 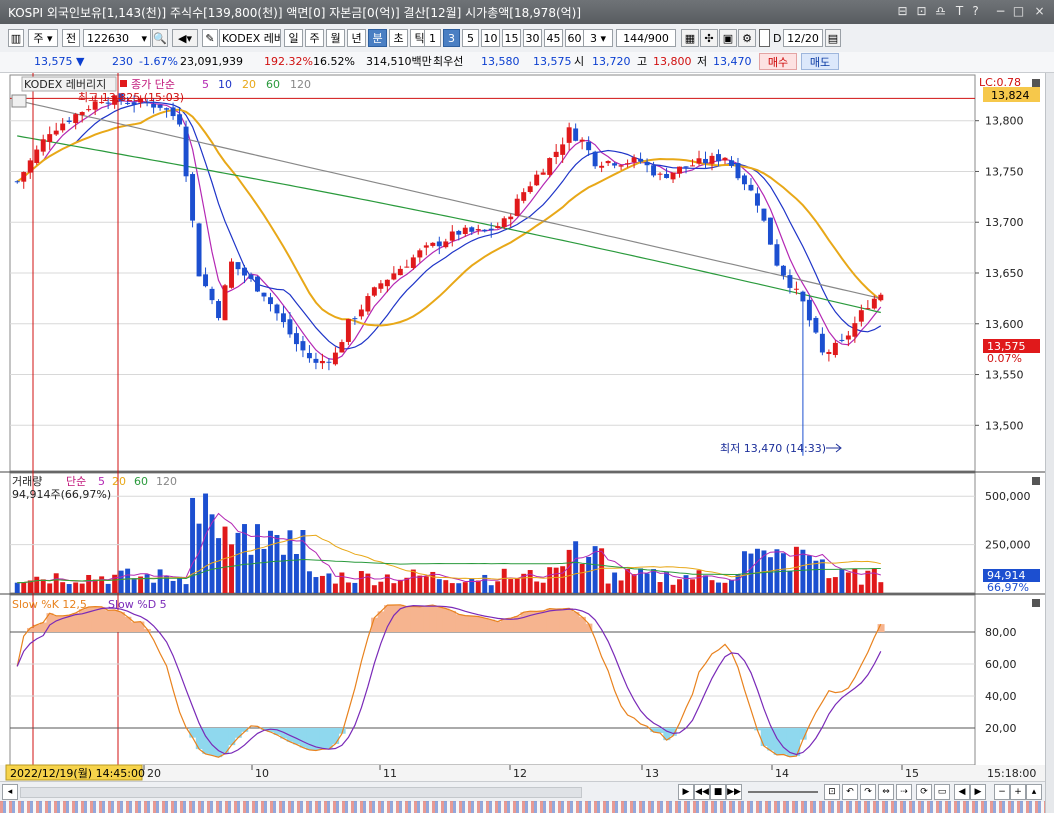 I want to click on zoom-icon: ⊡, so click(x=832, y=792).